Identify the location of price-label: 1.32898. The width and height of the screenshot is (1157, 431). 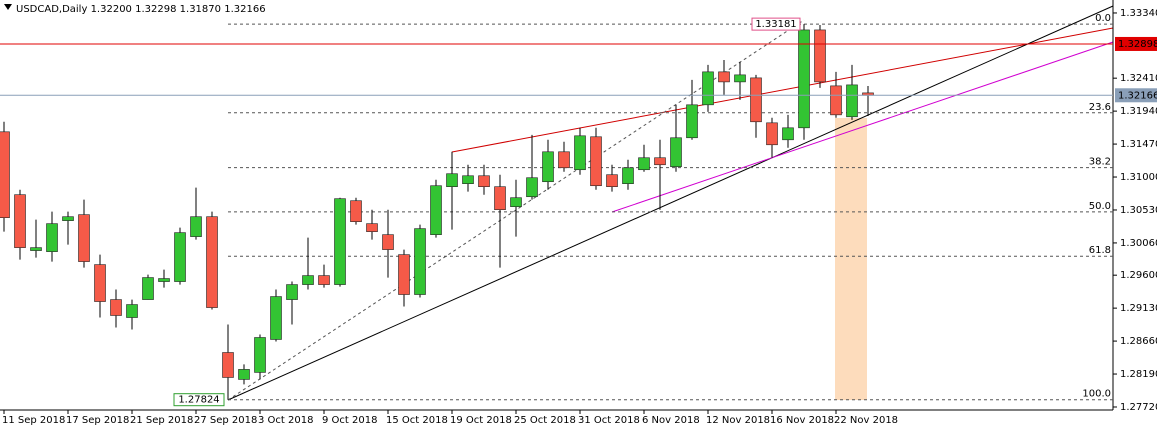
(1137, 44).